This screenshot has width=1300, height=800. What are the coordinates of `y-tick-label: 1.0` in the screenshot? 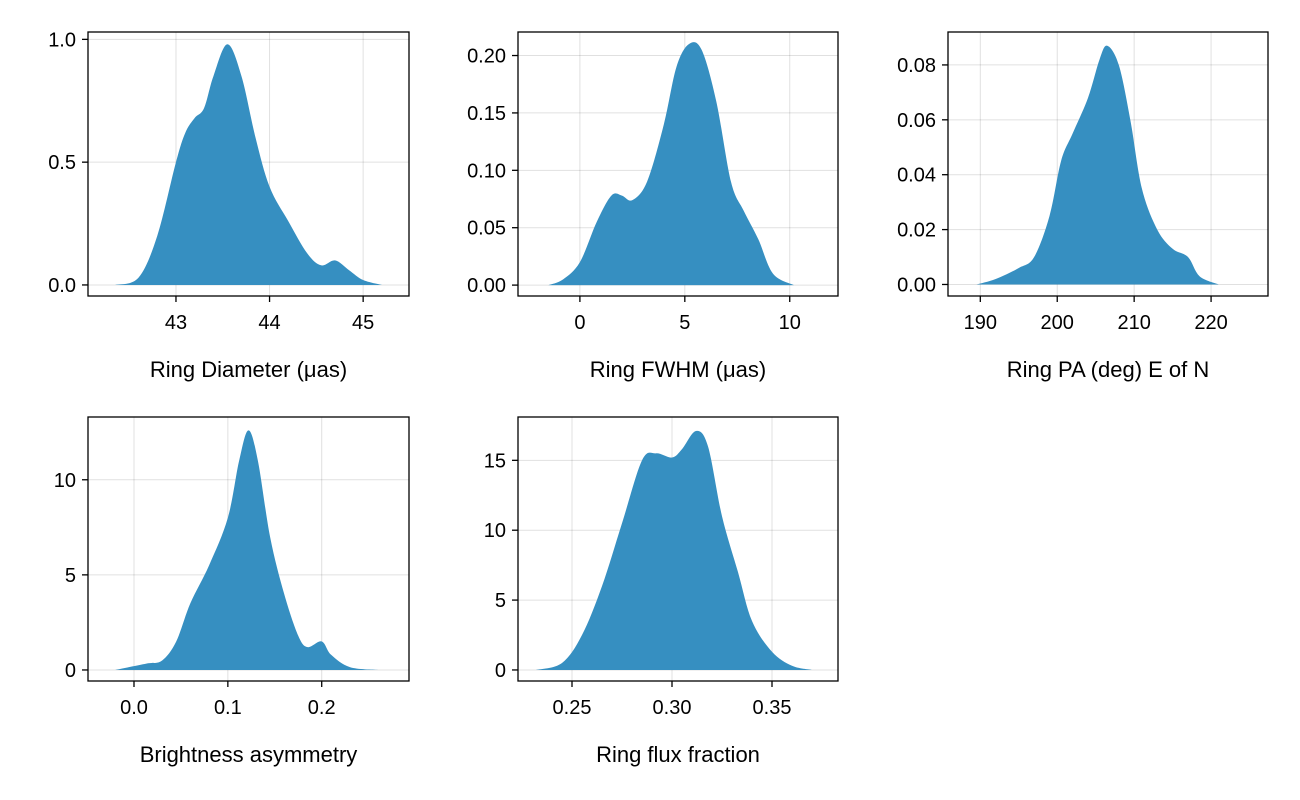 It's located at (62, 40).